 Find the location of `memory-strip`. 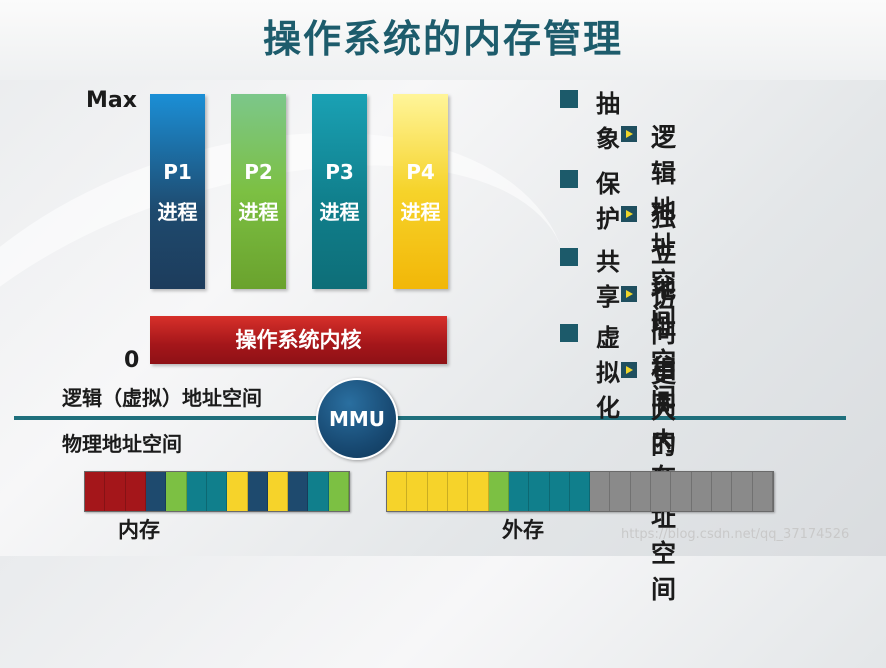

memory-strip is located at coordinates (217, 491).